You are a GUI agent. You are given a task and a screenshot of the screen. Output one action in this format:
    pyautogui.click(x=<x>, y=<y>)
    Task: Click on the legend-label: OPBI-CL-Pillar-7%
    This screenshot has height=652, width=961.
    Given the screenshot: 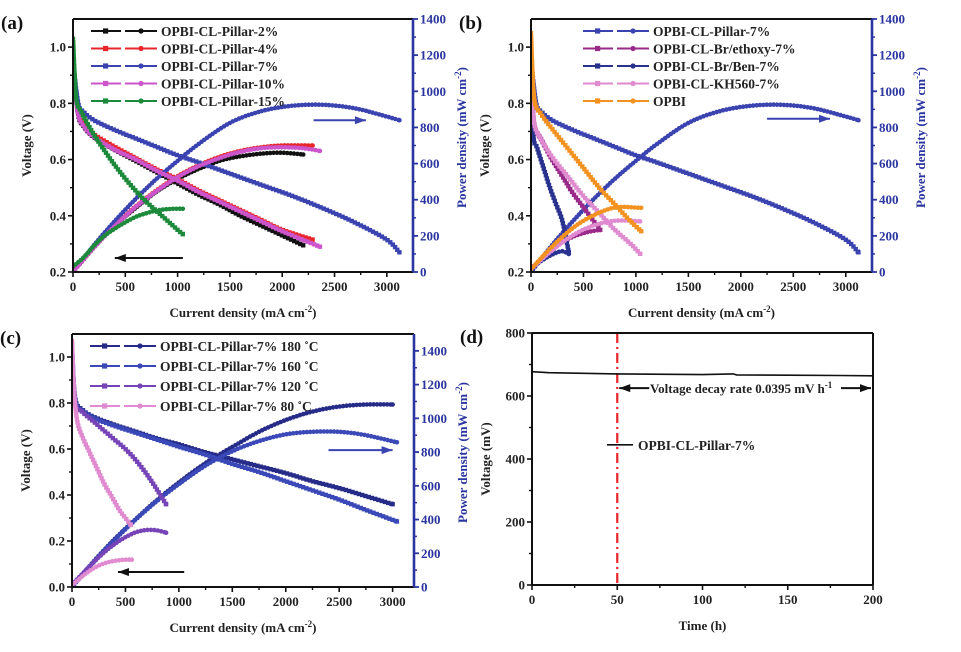 What is the action you would take?
    pyautogui.click(x=711, y=31)
    